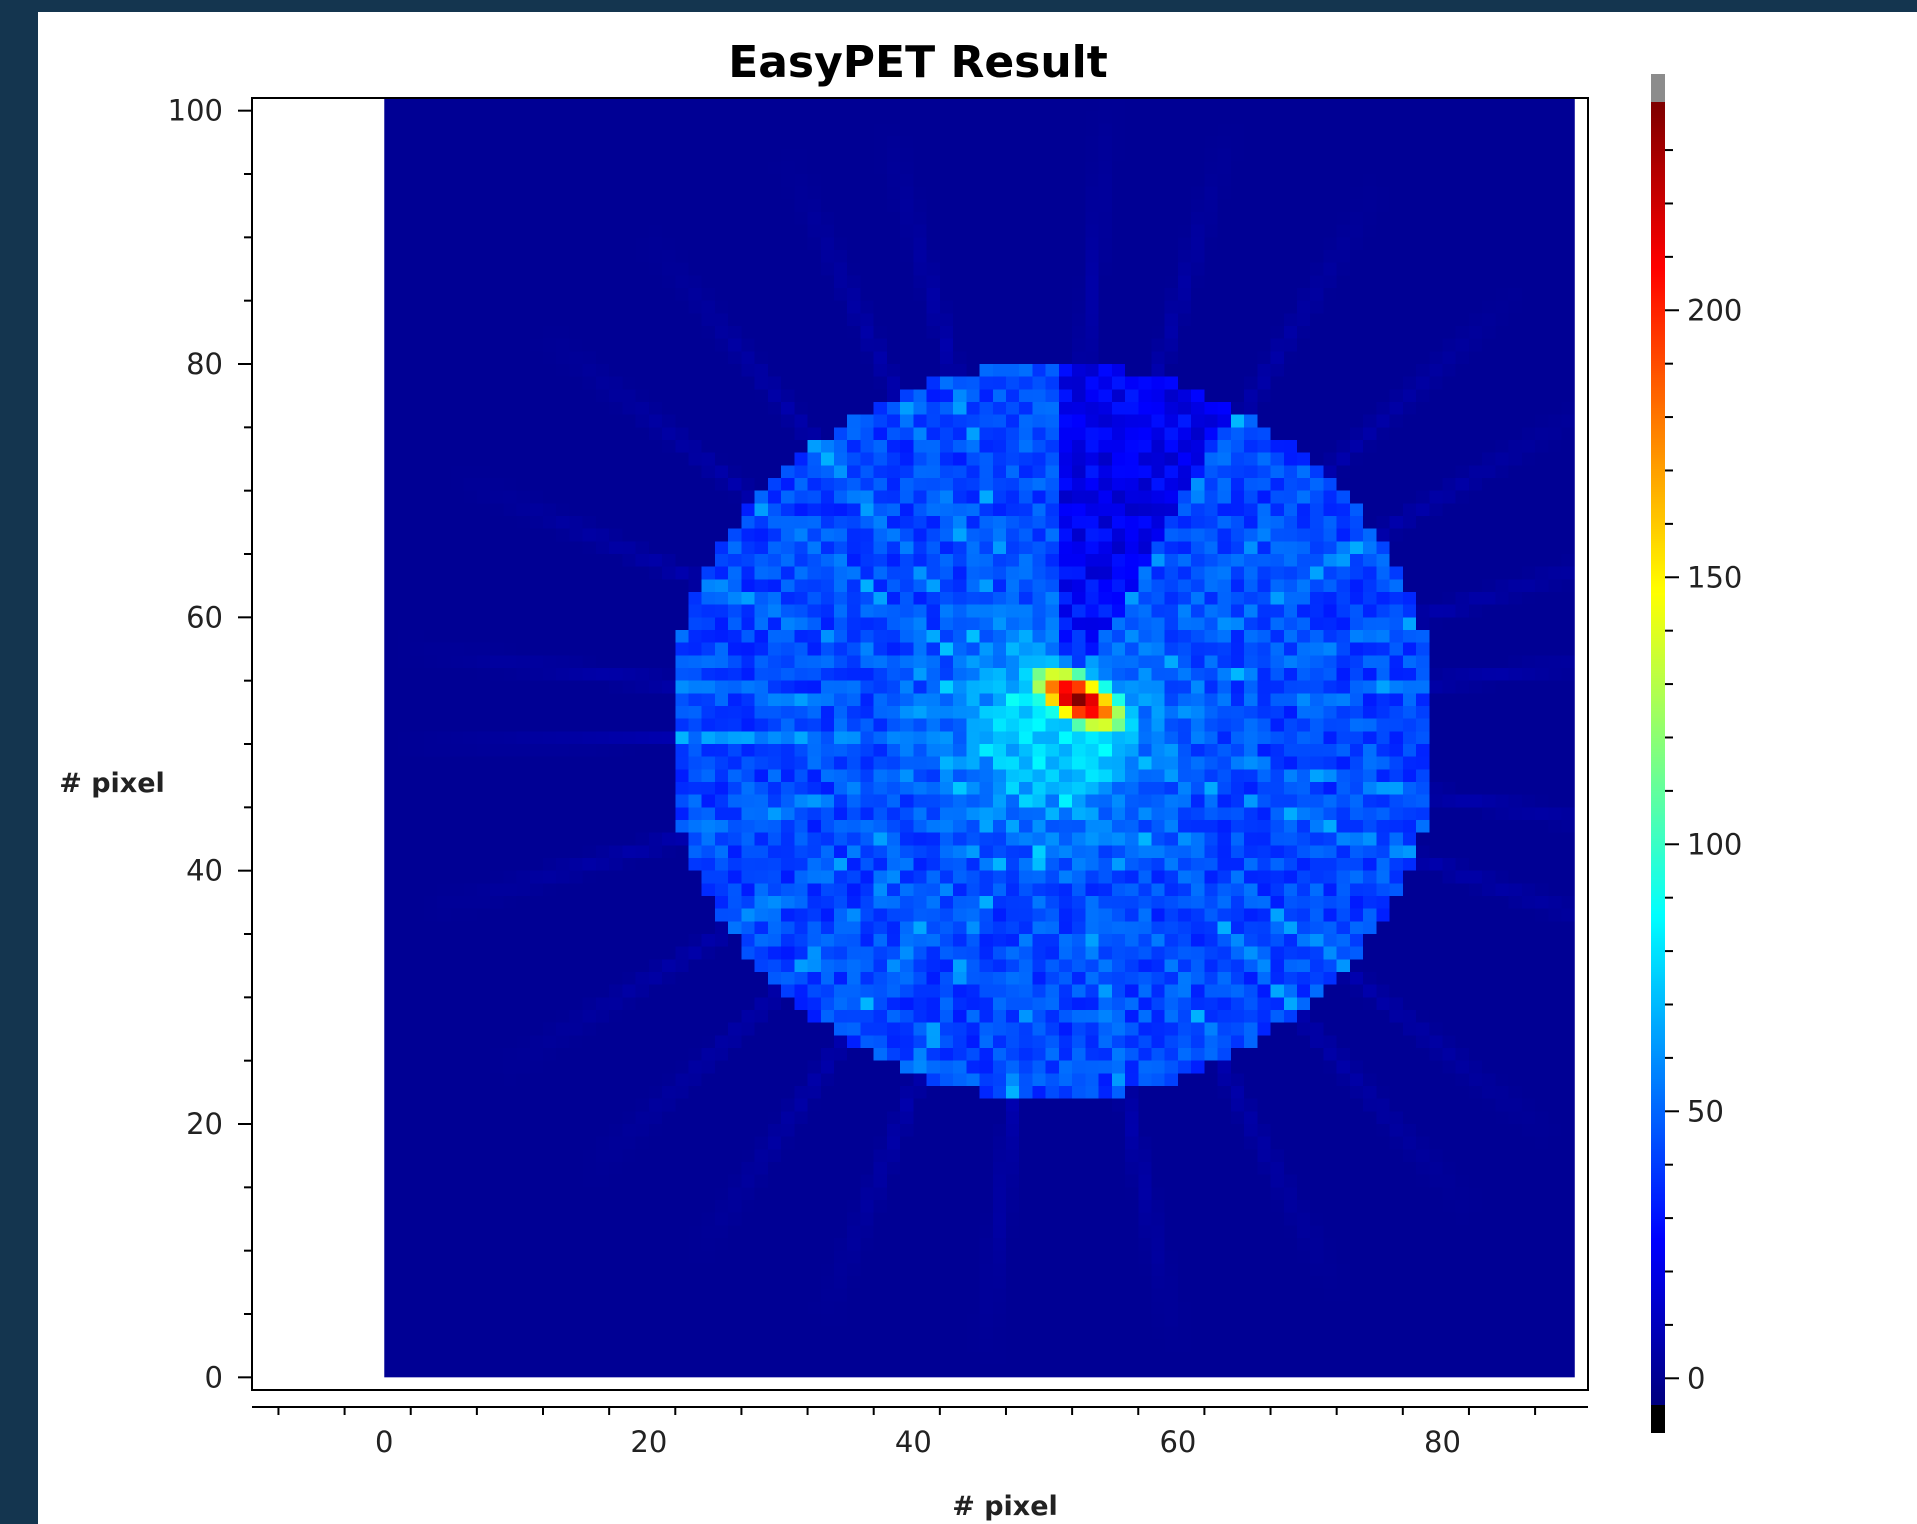 This screenshot has height=1524, width=1917. Describe the element at coordinates (1177, 1442) in the screenshot. I see `x-tick-label: 60` at that location.